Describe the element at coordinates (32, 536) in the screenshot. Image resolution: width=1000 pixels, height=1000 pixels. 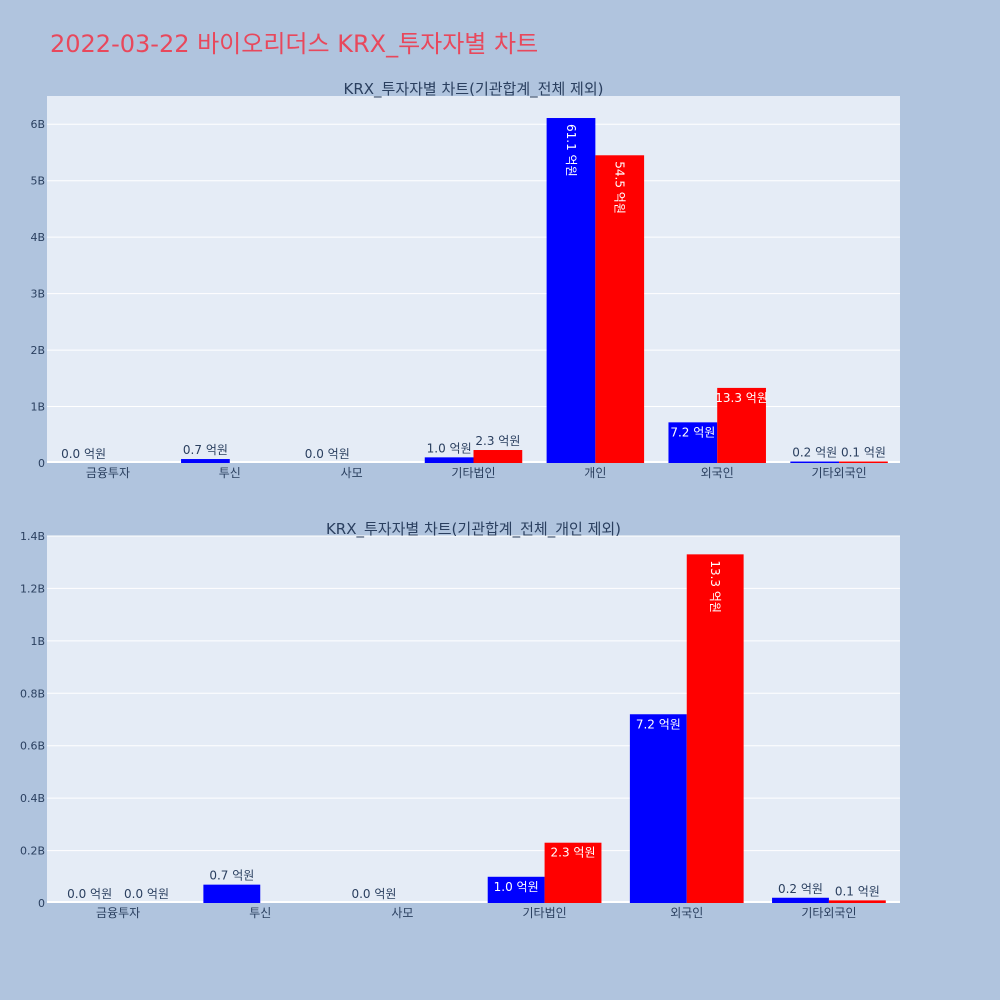
I see `y-tick-label: 1.4B` at that location.